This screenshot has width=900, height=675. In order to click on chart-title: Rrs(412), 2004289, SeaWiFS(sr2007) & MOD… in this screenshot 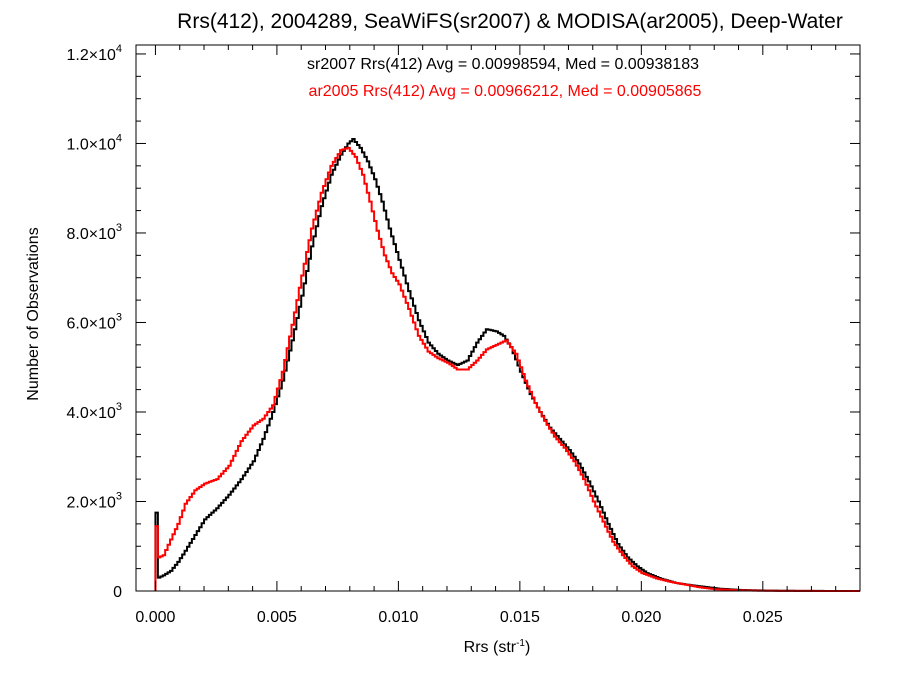, I will do `click(510, 21)`.